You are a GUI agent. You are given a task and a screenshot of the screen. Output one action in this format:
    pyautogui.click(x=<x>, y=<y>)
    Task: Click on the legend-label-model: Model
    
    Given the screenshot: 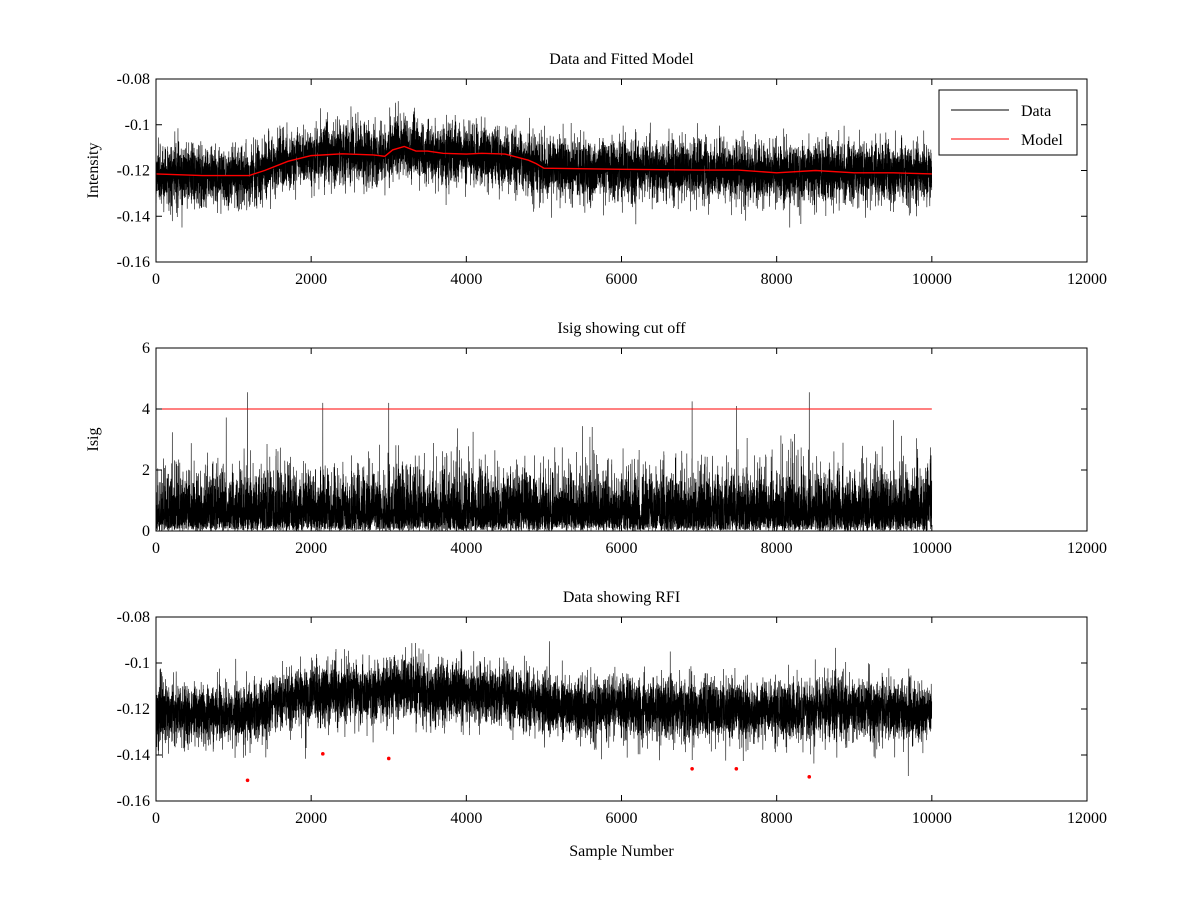 What is the action you would take?
    pyautogui.click(x=1042, y=140)
    